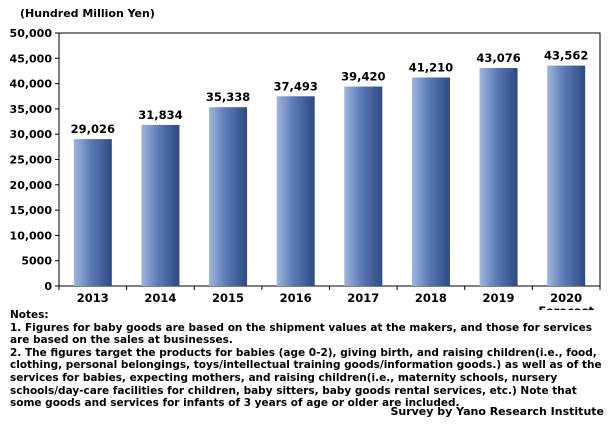  What do you see at coordinates (160, 115) in the screenshot?
I see `data-label: 31,834` at bounding box center [160, 115].